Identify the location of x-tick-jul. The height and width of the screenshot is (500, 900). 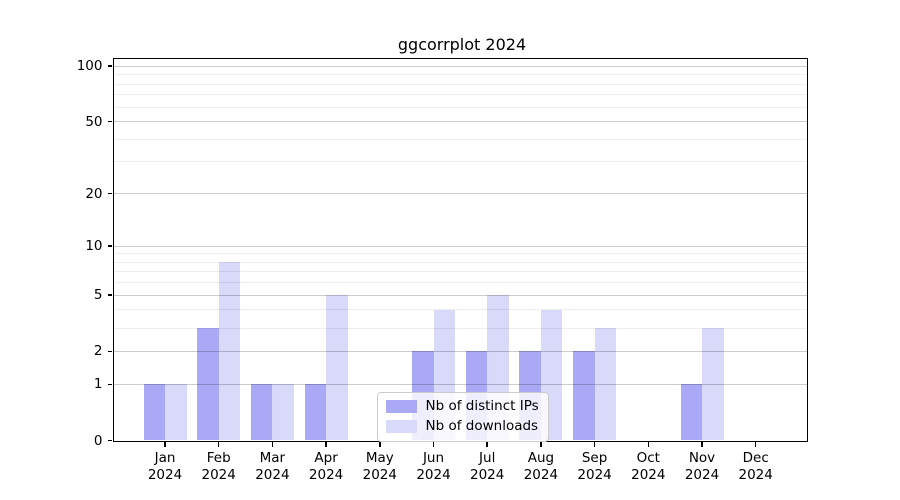
(487, 444).